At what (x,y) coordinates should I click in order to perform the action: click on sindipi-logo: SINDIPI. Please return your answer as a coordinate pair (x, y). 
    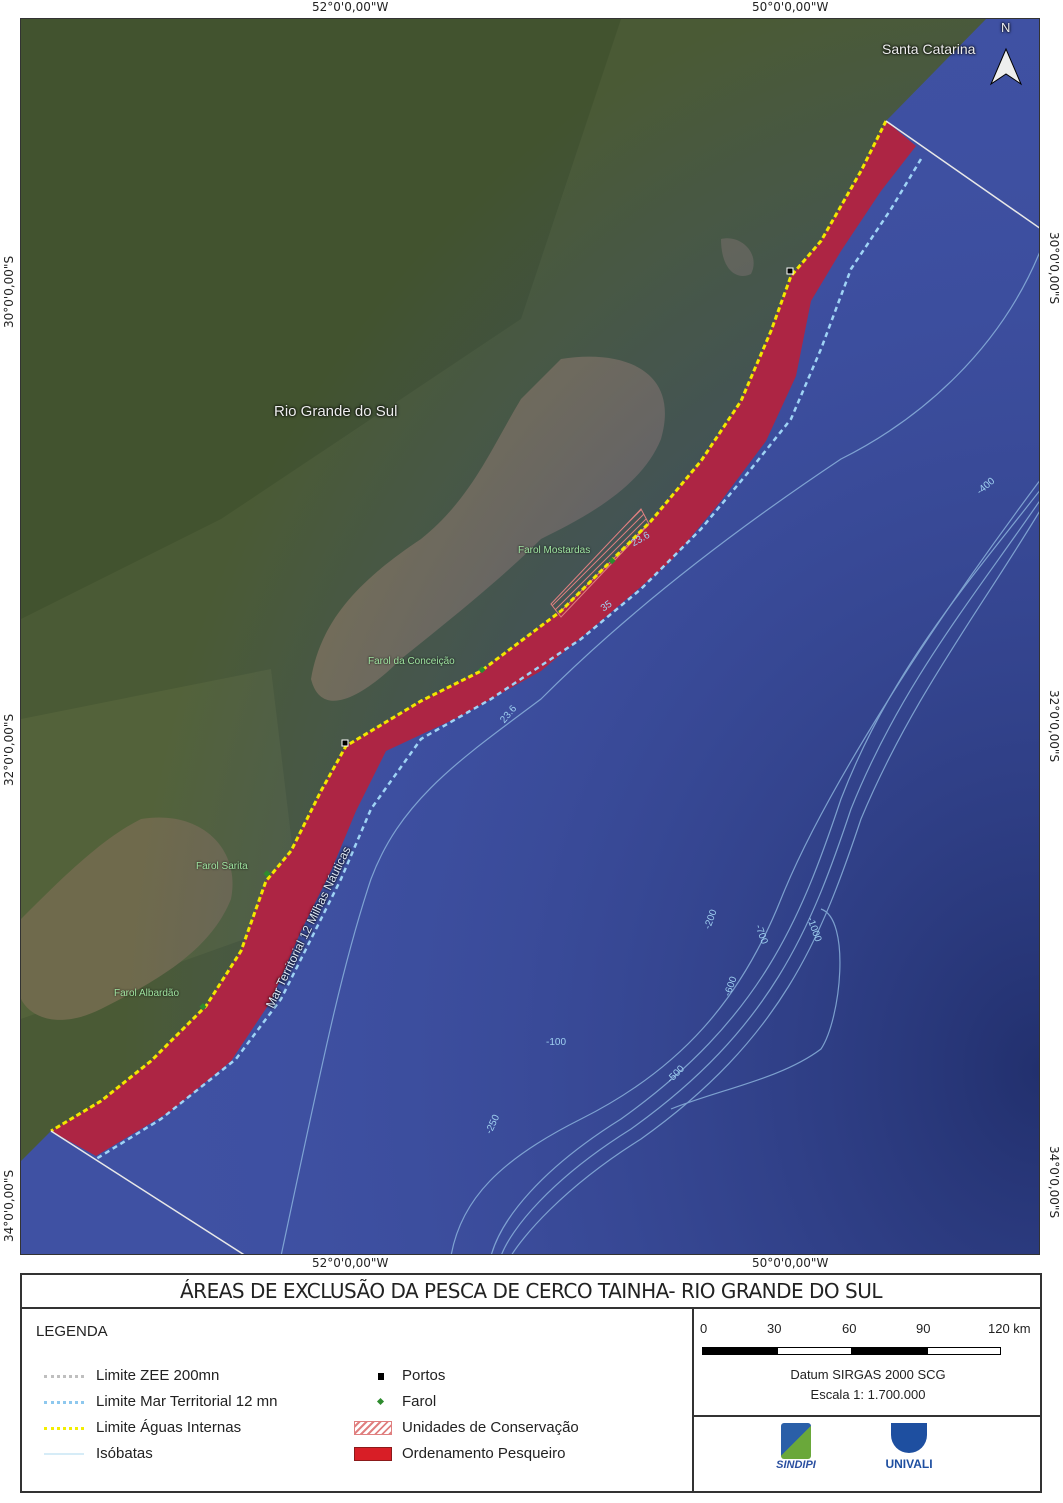
    Looking at the image, I should click on (796, 1447).